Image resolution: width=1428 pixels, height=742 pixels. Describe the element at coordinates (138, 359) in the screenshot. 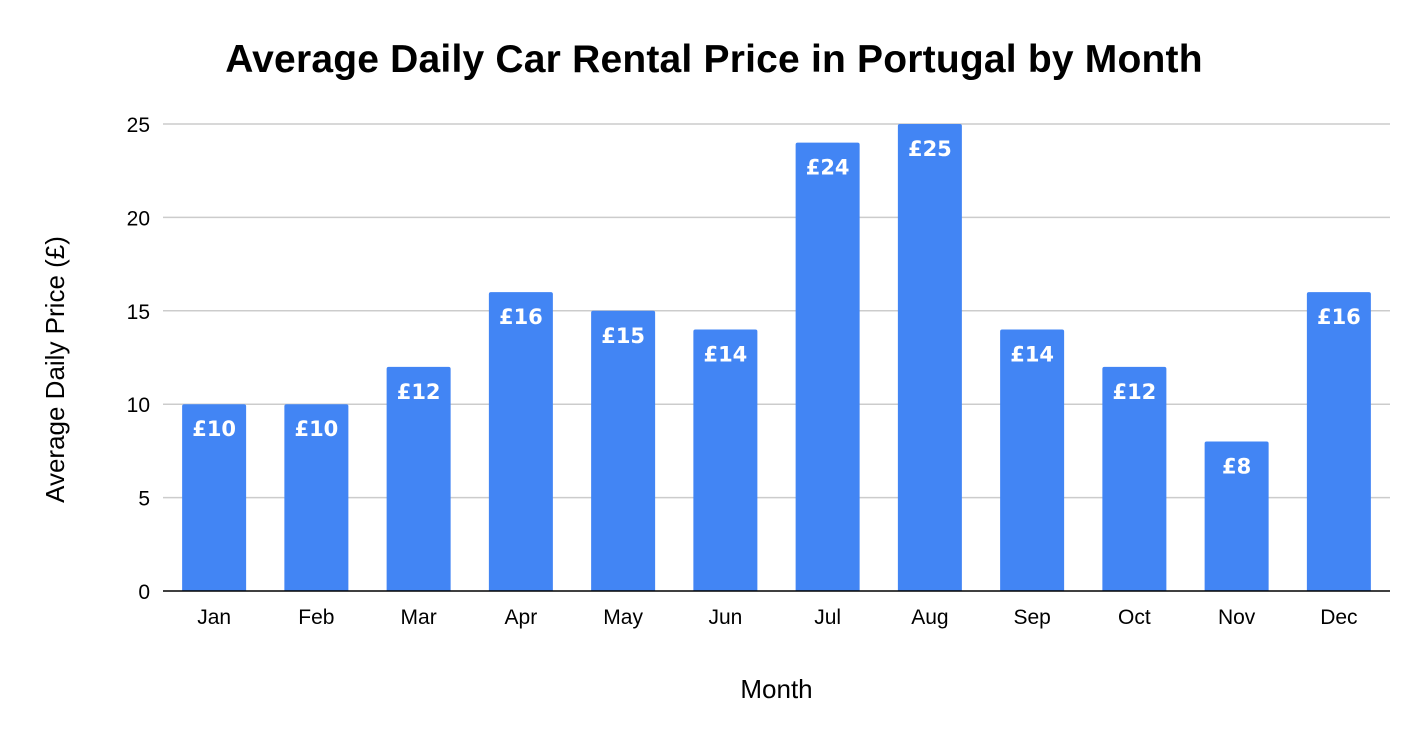

I see `y-axis-ticks: 0 5 10 15 20 25` at that location.